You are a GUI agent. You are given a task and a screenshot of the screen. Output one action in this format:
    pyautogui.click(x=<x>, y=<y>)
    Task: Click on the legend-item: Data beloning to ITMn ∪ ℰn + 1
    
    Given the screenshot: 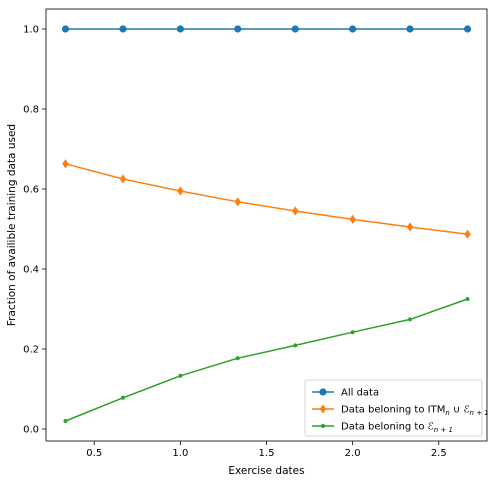 What is the action you would take?
    pyautogui.click(x=400, y=410)
    